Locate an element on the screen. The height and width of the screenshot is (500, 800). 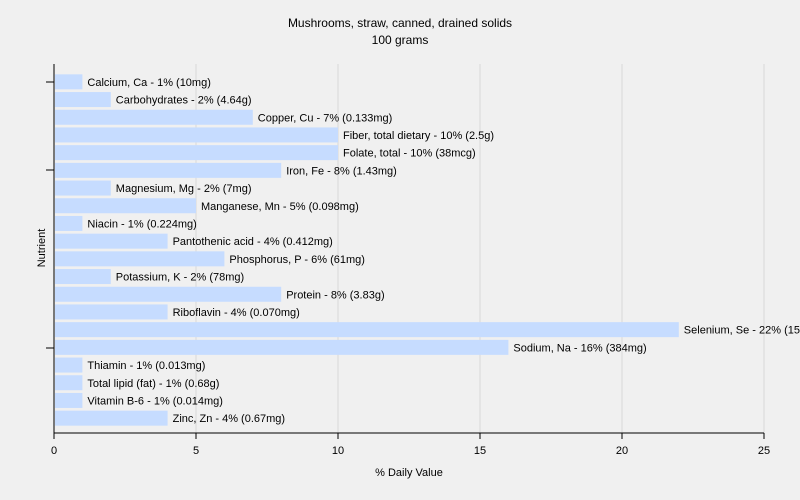
bar-label-2: Copper, Cu - 7% (0.133mg) is located at coordinates (325, 118).